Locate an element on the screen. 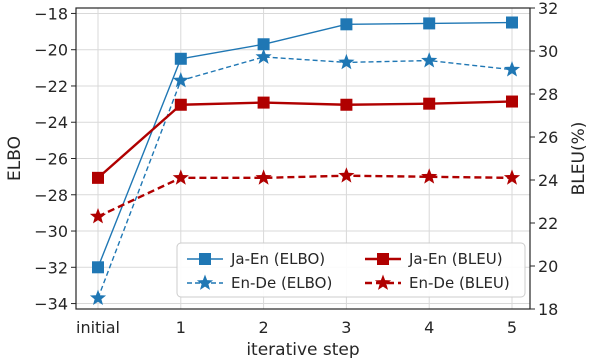  legend-item: Ja-En (BLEU) is located at coordinates (434, 259).